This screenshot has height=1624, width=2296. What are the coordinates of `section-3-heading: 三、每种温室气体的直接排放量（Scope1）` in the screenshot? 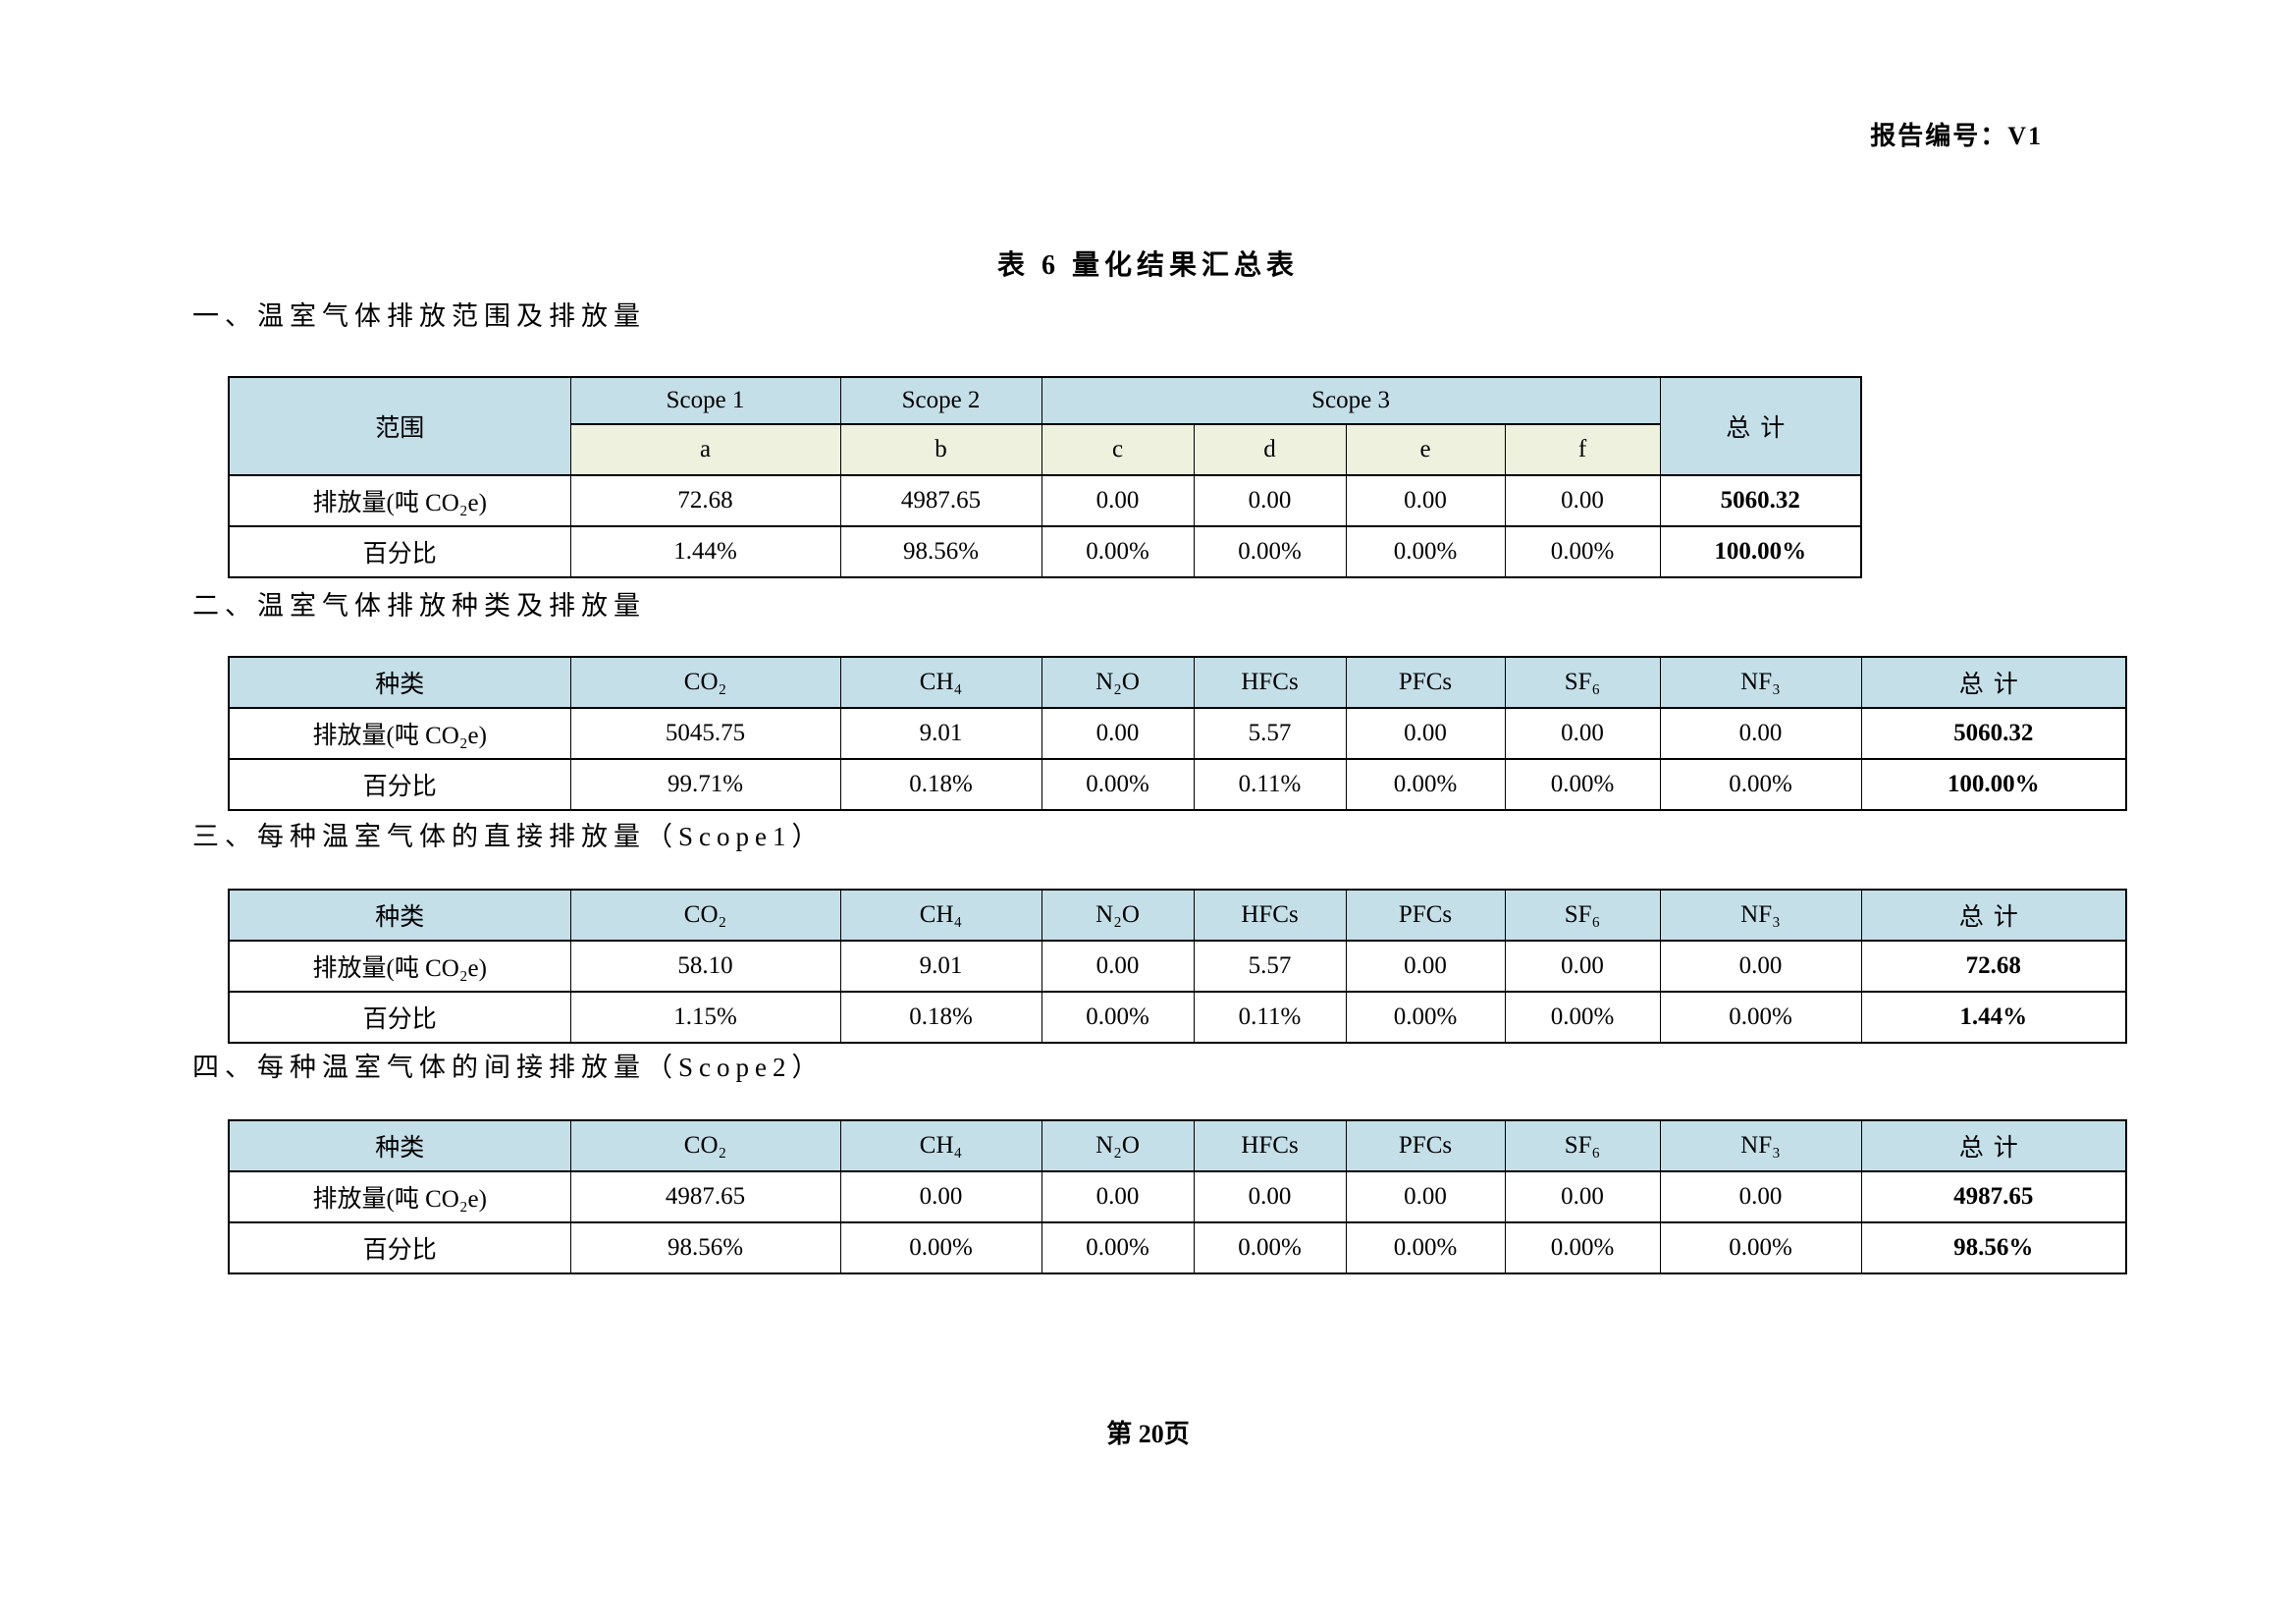 It's located at (508, 836).